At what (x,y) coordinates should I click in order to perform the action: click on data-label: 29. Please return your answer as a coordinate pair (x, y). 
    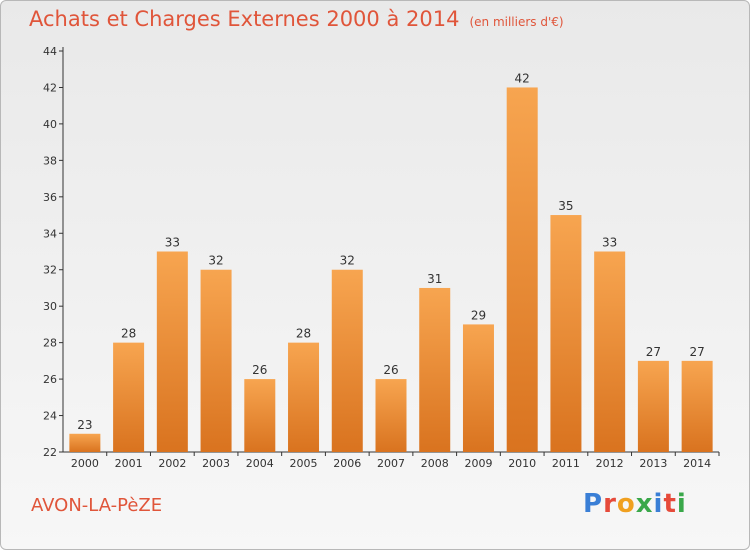
    Looking at the image, I should click on (478, 315).